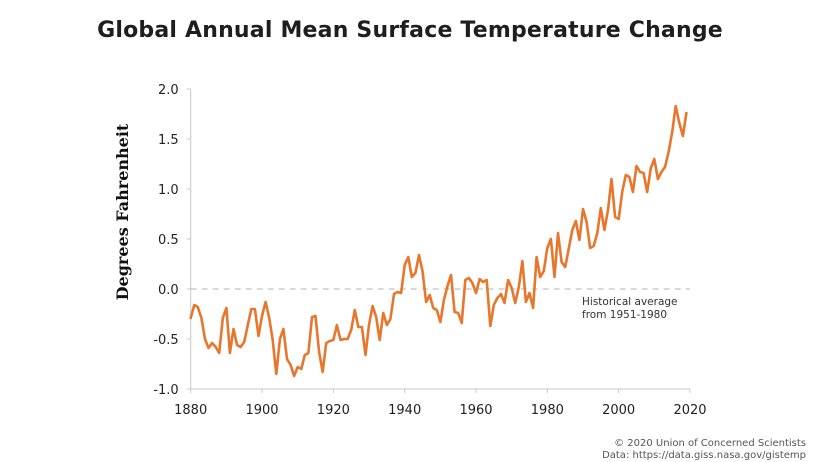  I want to click on annotation-text: Historical average, so click(630, 302).